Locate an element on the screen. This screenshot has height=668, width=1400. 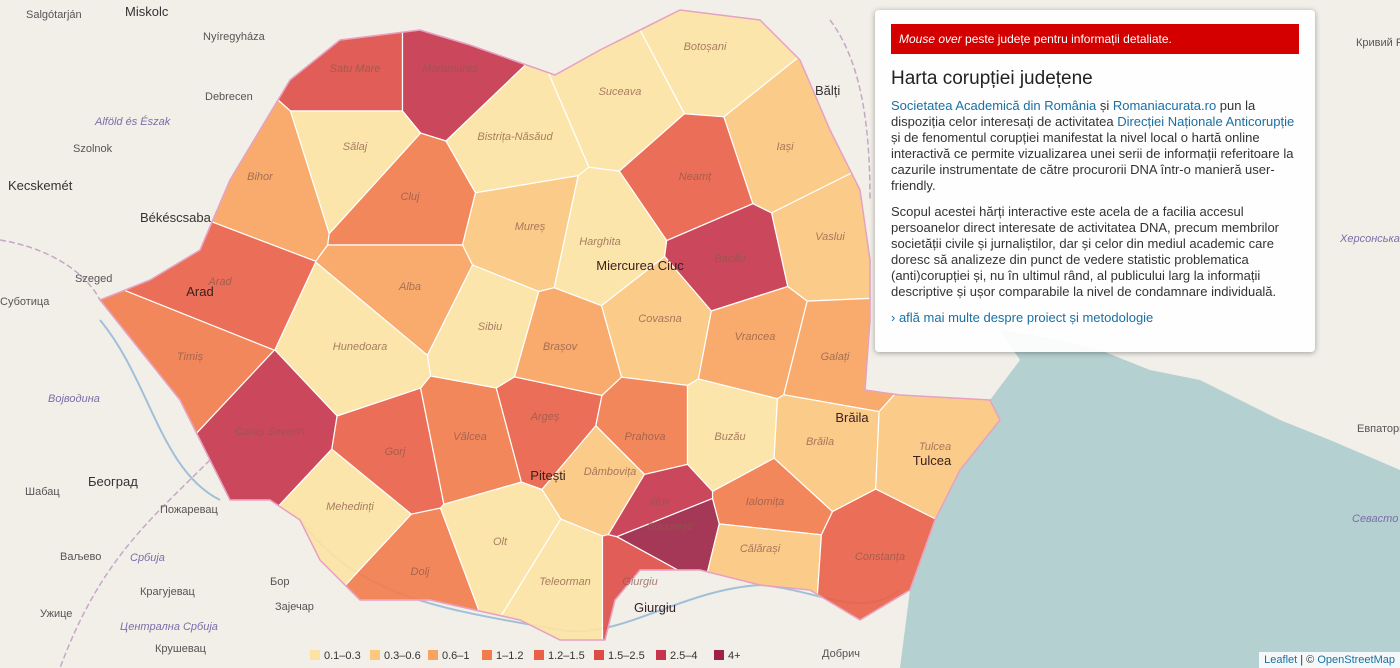
link: Romaniacurata.ro is located at coordinates (1164, 105).